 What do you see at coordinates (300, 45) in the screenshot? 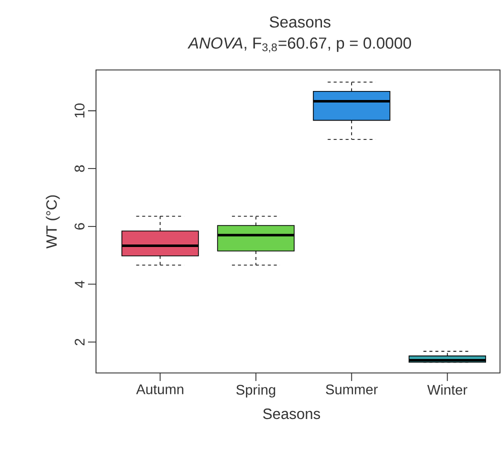
I see `chart-subtitle: ANOVA, F$_{3,8}$=60.67, p = 0.0000` at bounding box center [300, 45].